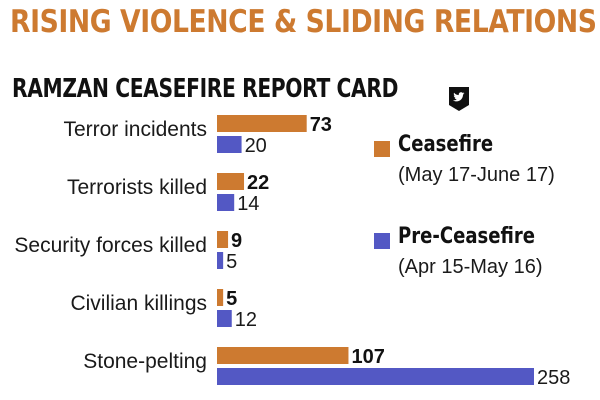 The height and width of the screenshot is (400, 600). Describe the element at coordinates (553, 378) in the screenshot. I see `data-label-pre-ceasefire: 258` at that location.